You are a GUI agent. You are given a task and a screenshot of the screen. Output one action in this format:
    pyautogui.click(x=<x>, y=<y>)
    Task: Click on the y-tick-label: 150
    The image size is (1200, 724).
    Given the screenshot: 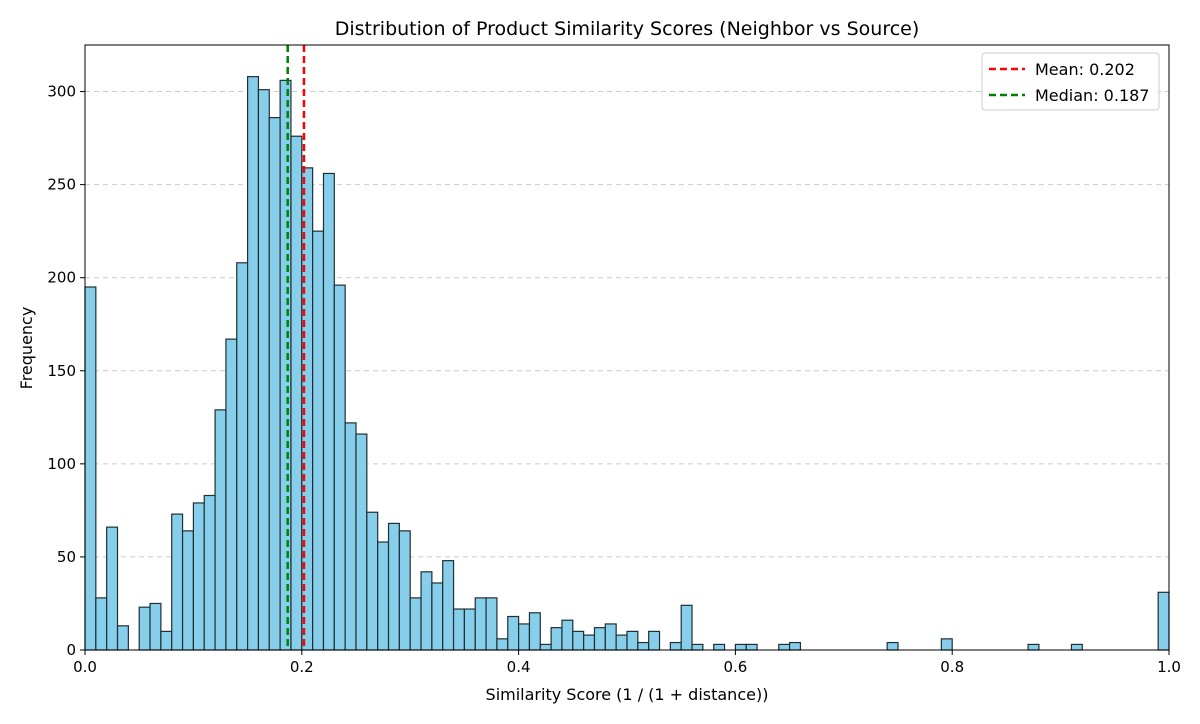 What is the action you would take?
    pyautogui.click(x=61, y=371)
    